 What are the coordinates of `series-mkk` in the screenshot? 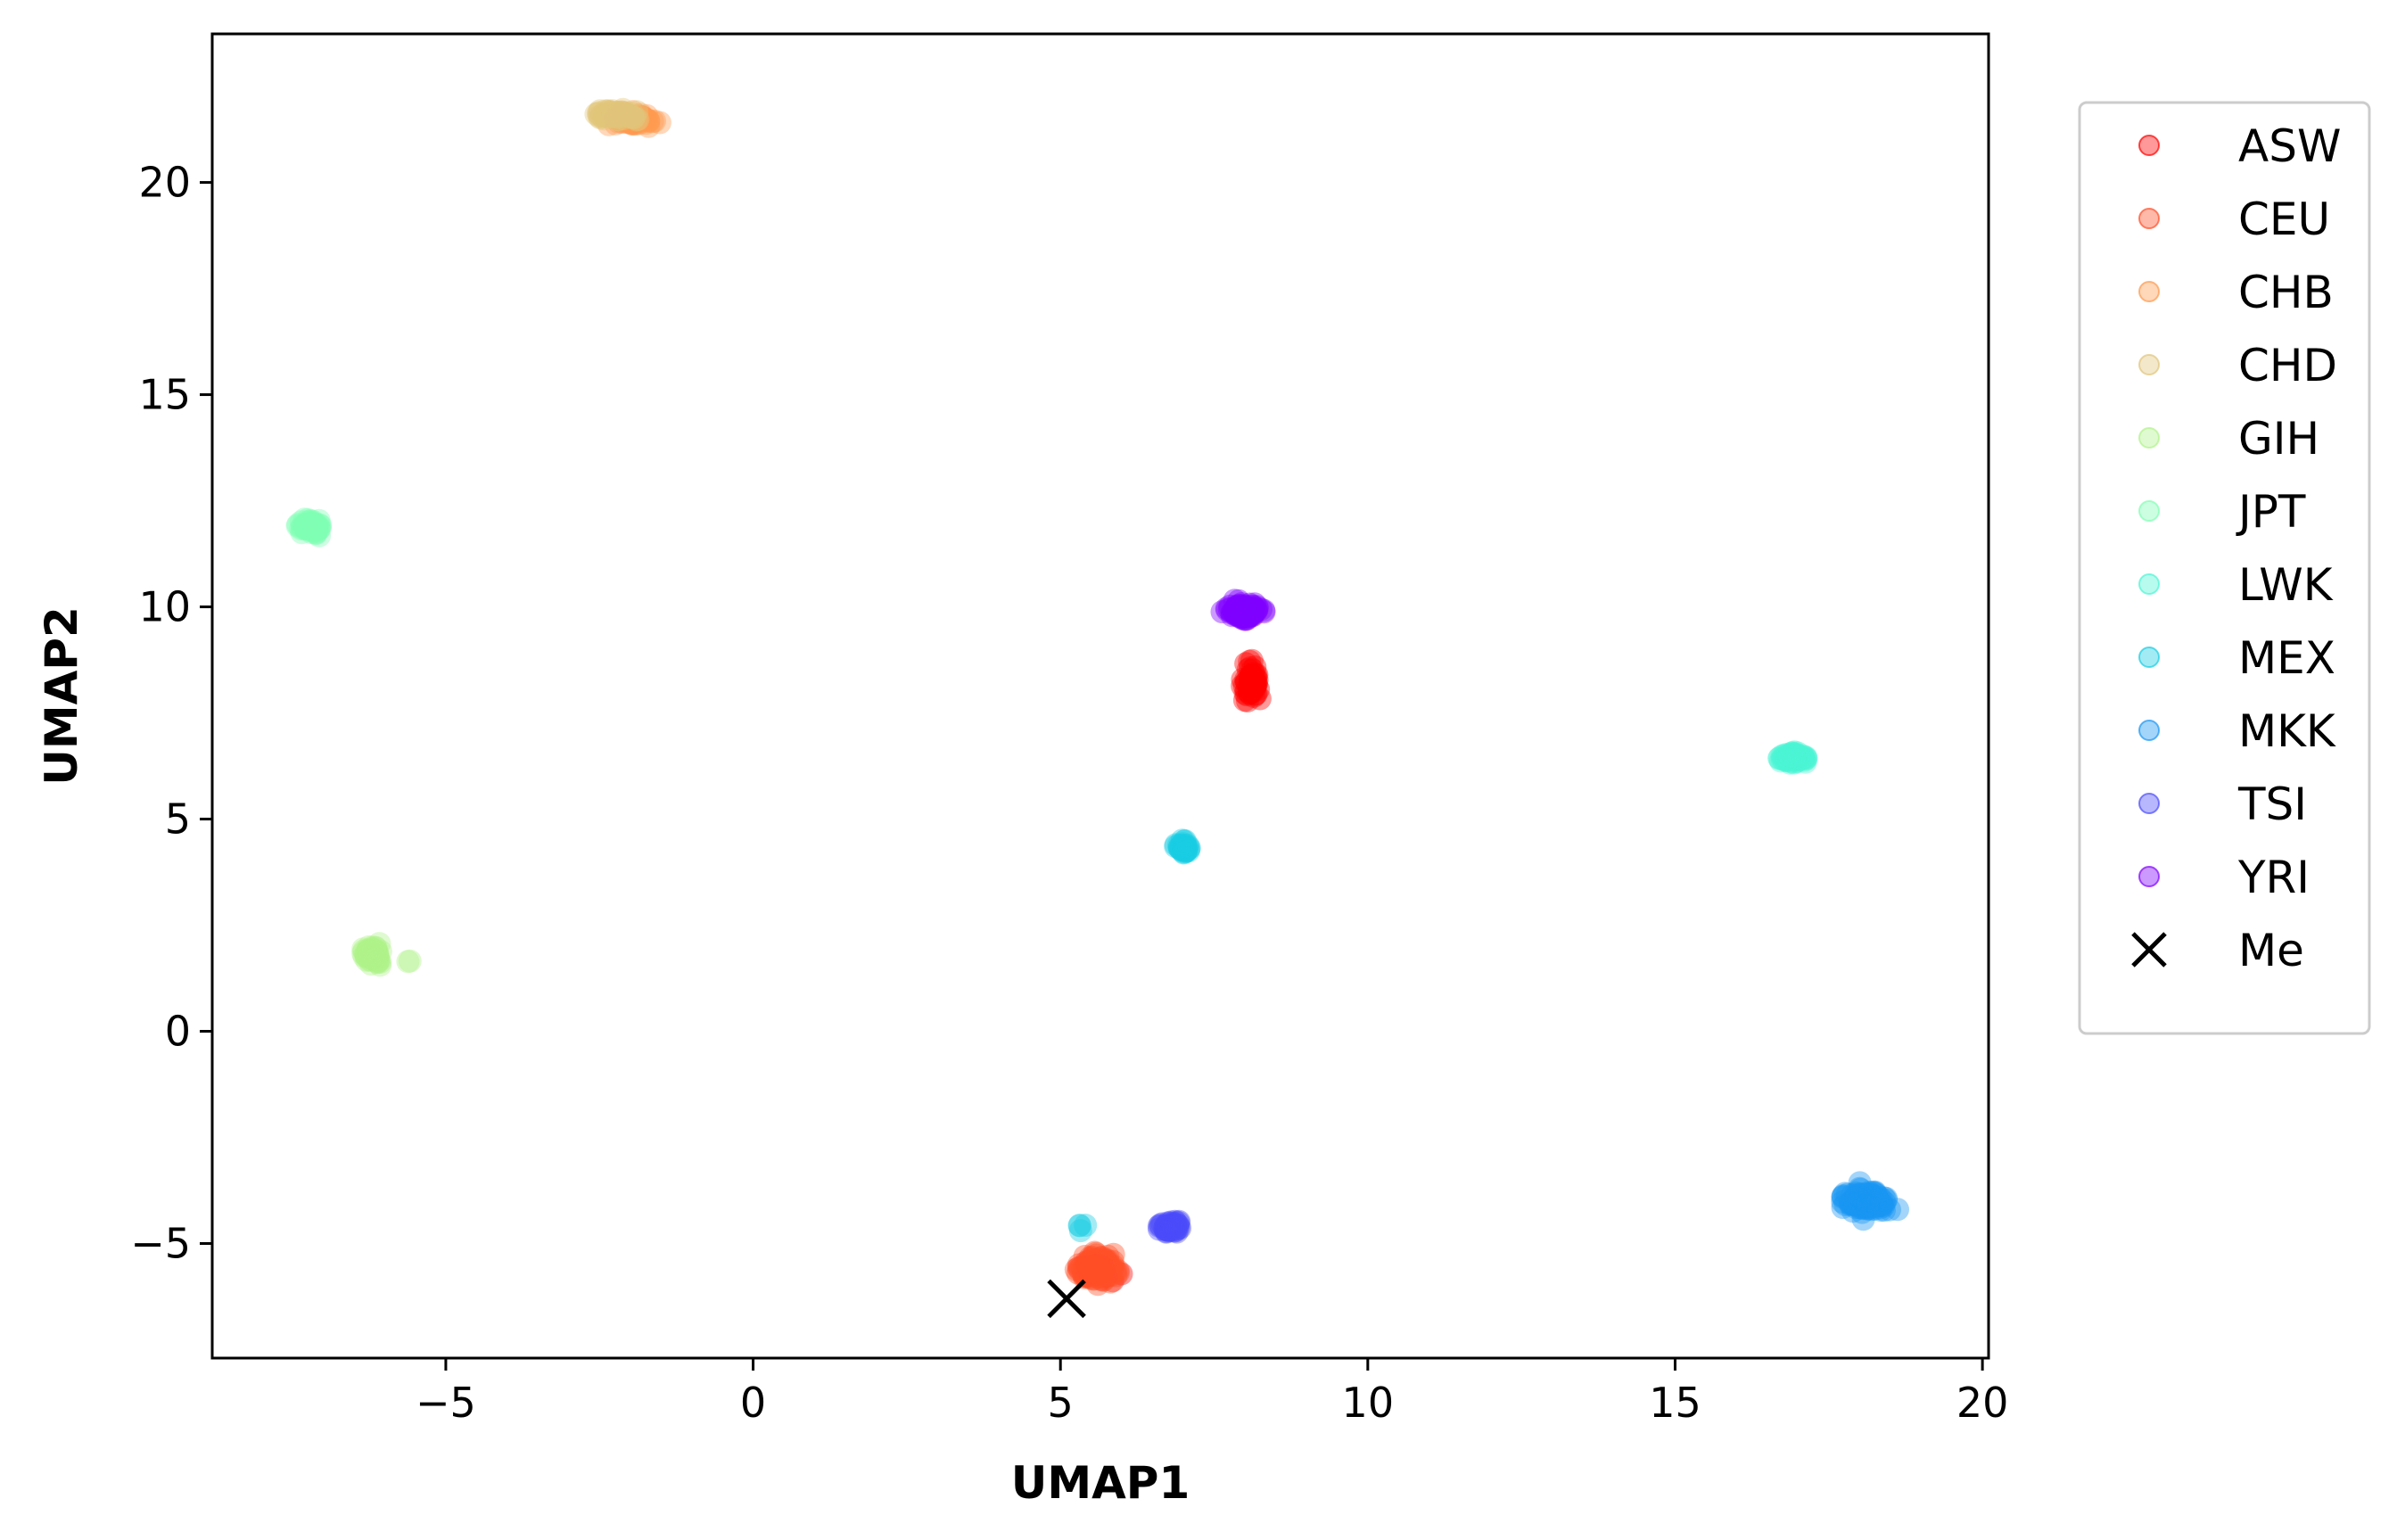 It's located at (1870, 1201).